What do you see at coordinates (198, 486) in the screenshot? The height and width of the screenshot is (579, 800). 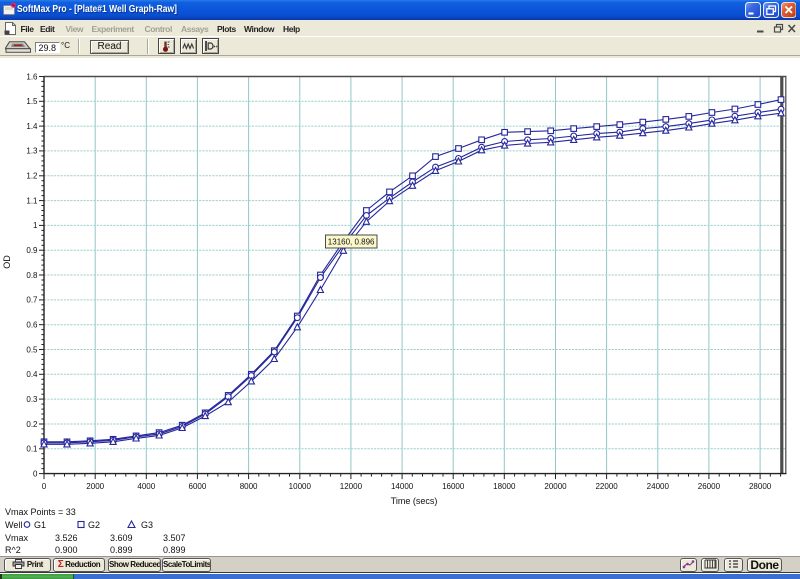 I see `svg-text: 6000` at bounding box center [198, 486].